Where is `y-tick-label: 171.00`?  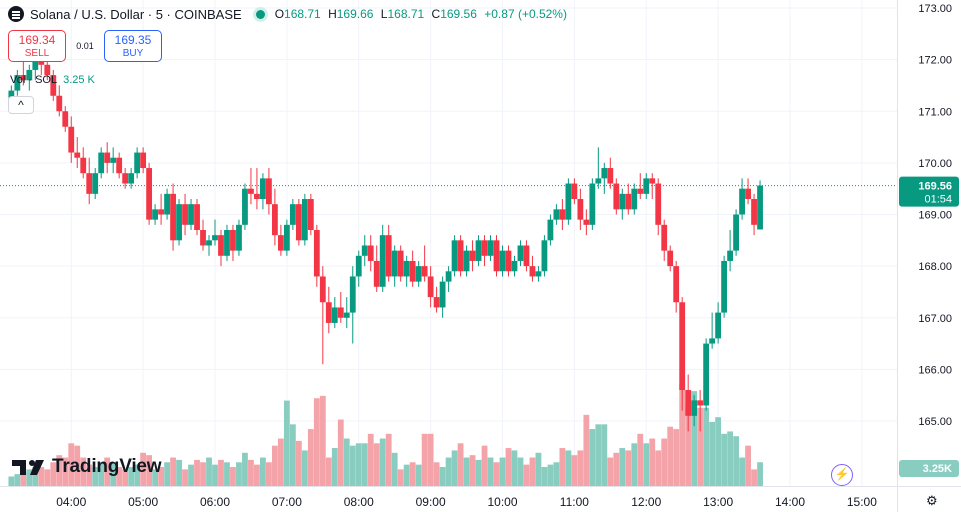 y-tick-label: 171.00 is located at coordinates (935, 112).